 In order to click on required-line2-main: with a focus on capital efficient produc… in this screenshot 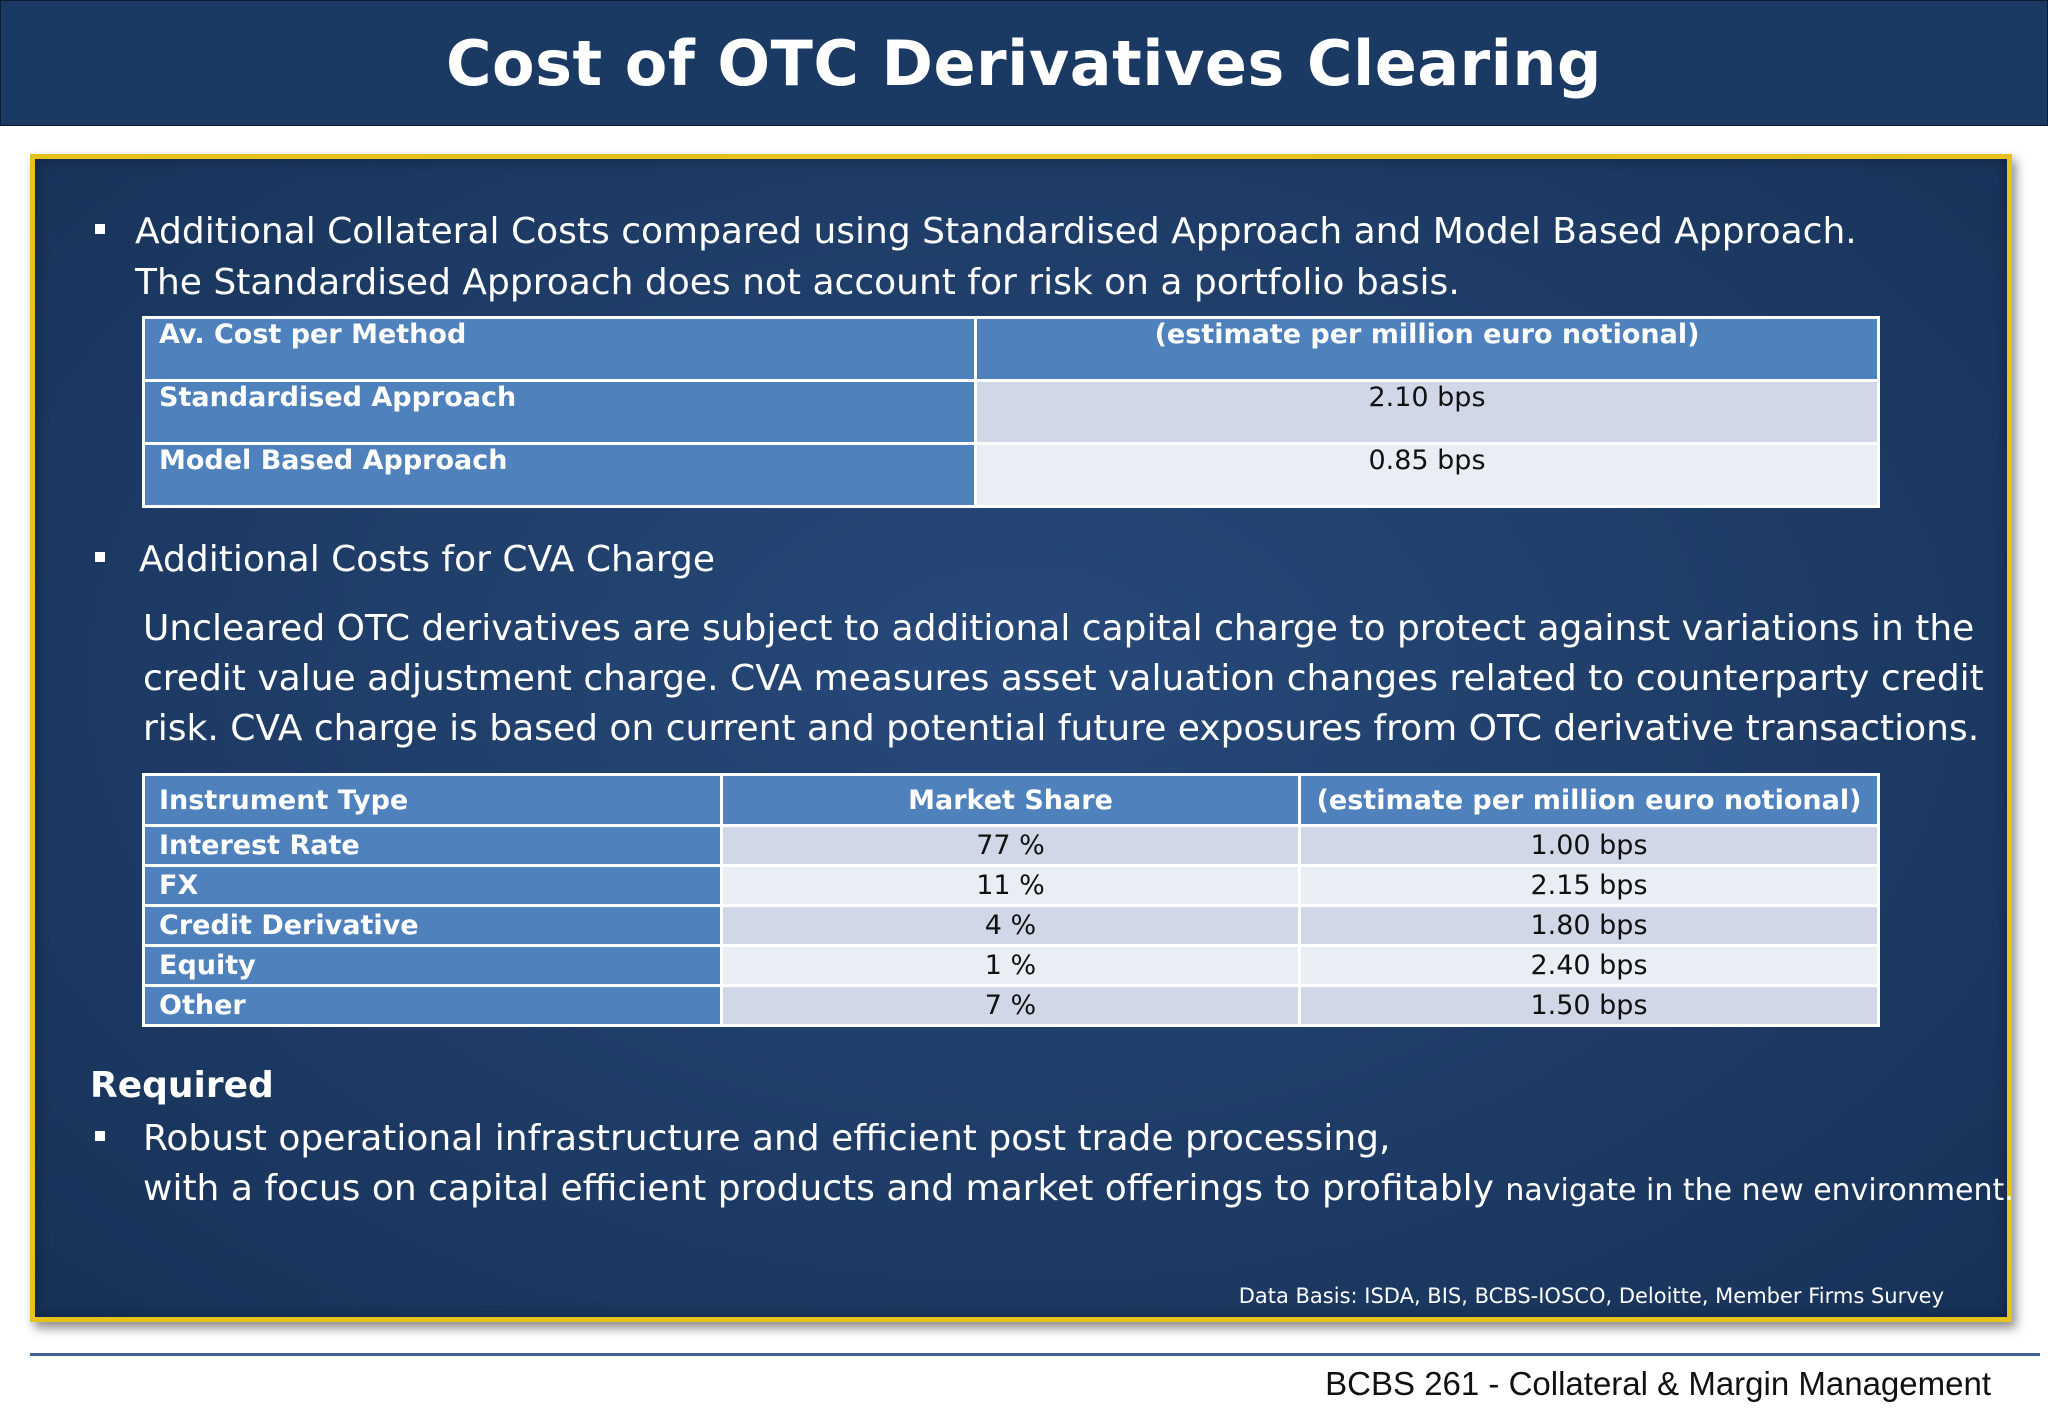, I will do `click(818, 1188)`.